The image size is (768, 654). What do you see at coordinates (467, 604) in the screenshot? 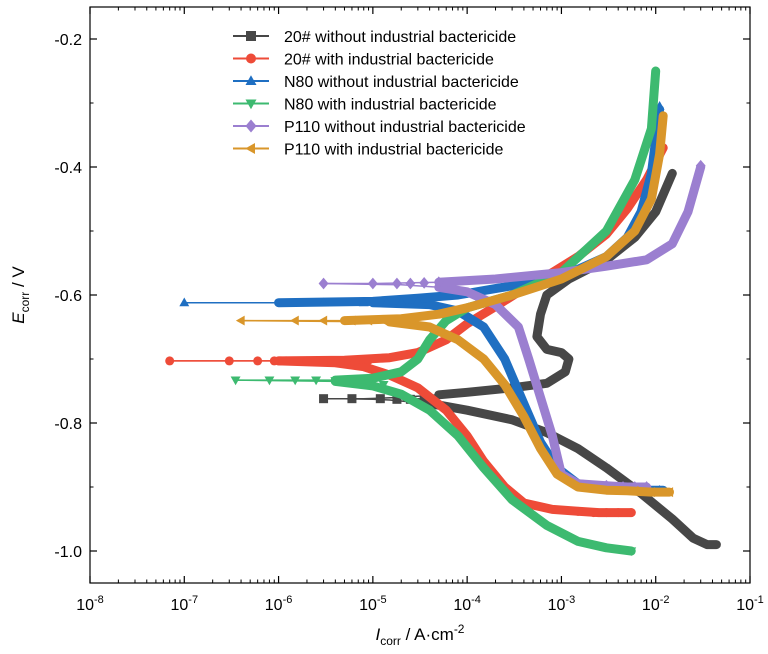
I see `x-tick-label: 10⁻⁴` at bounding box center [467, 604].